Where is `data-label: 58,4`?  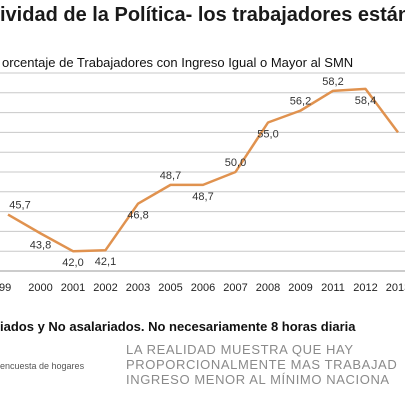 data-label: 58,4 is located at coordinates (365, 101).